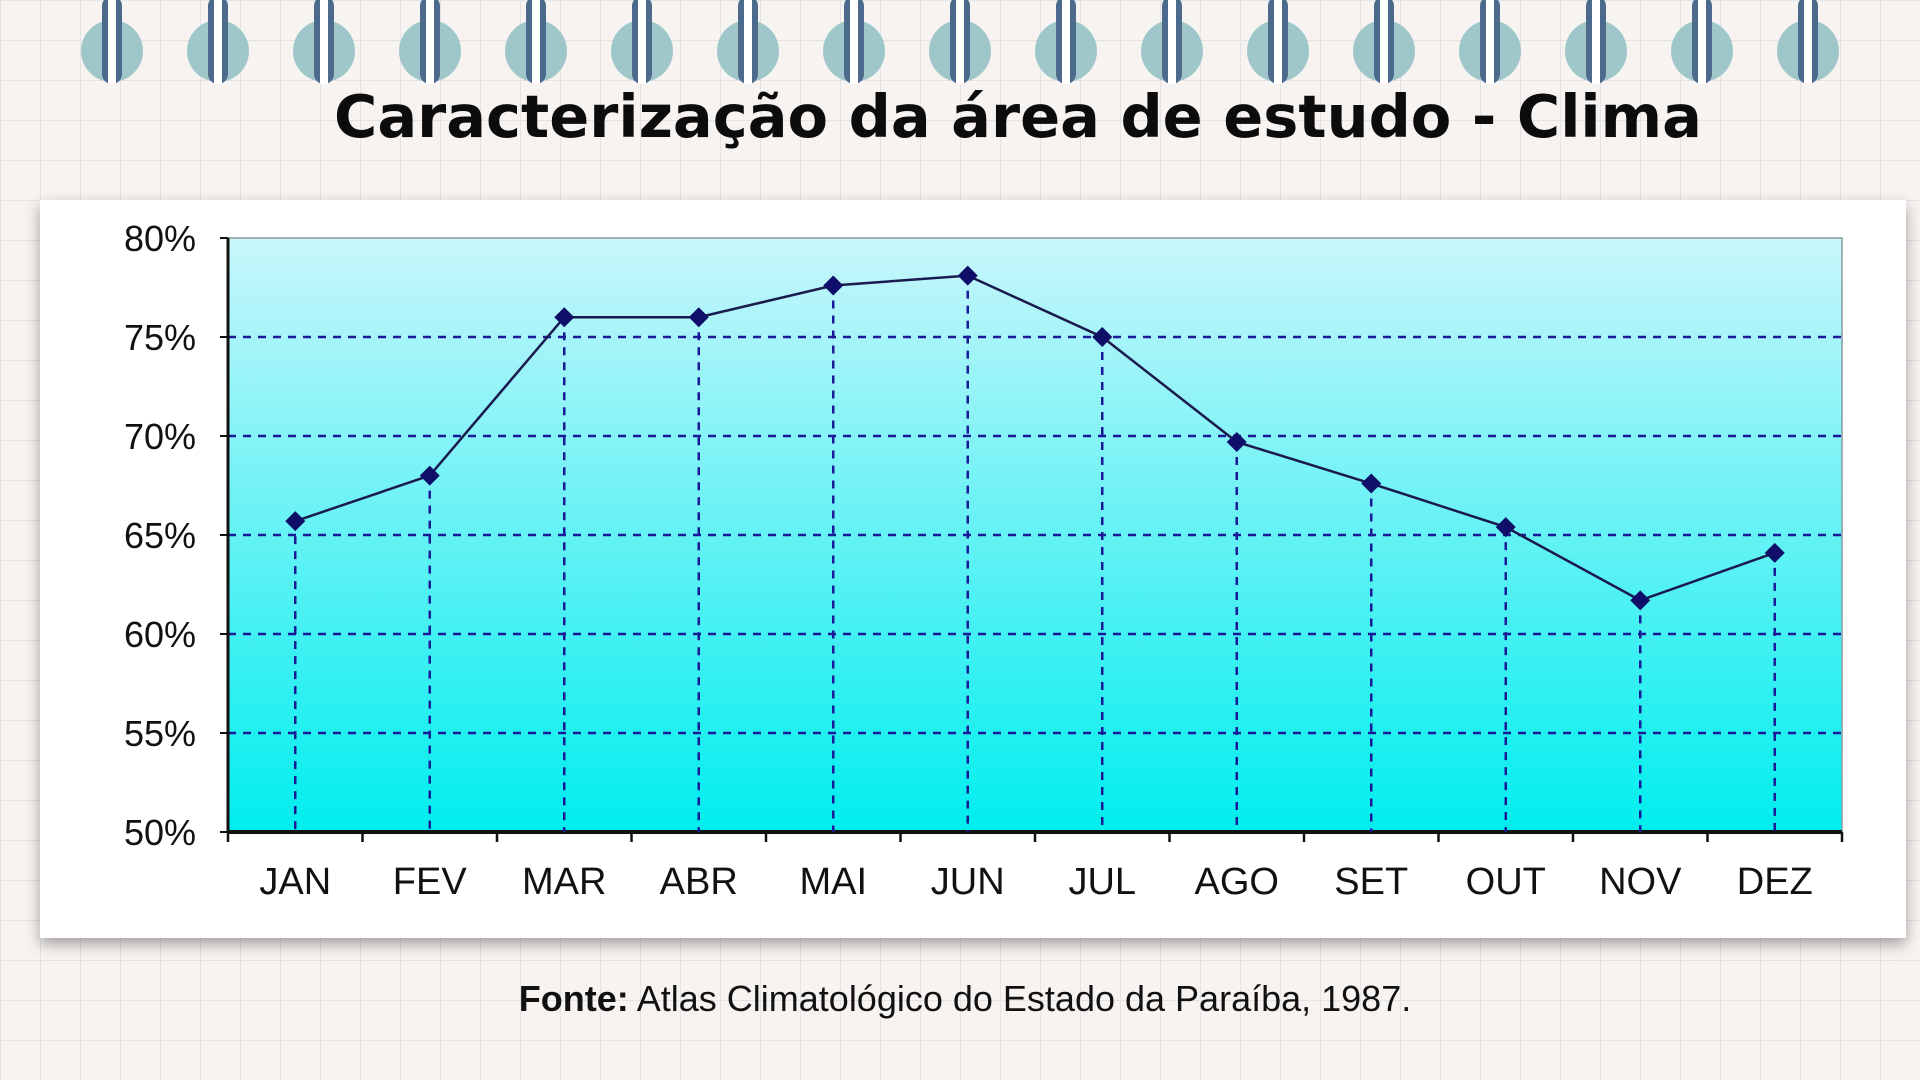 The width and height of the screenshot is (1920, 1080). I want to click on y-tick-label: 60%, so click(160, 634).